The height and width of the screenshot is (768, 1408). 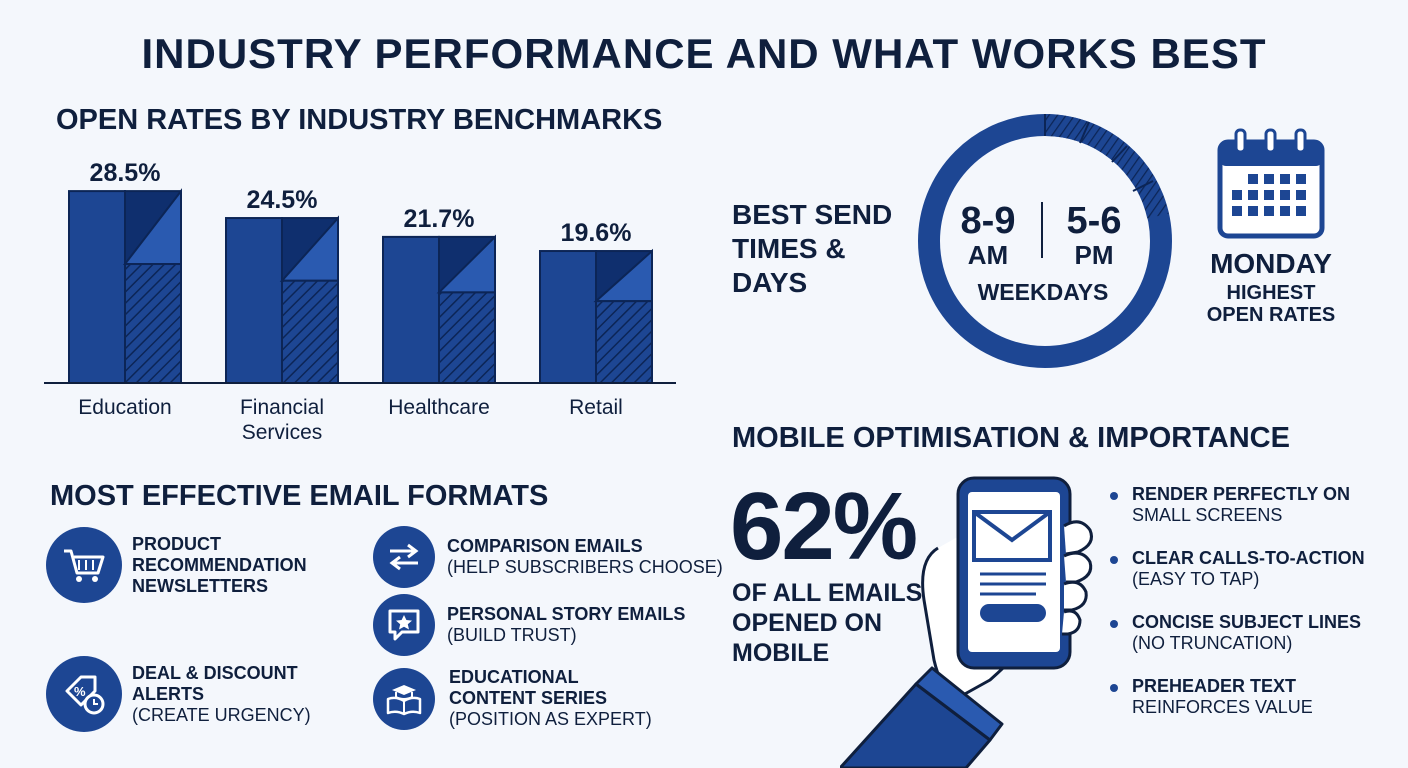 I want to click on format-subtitle: (CREATE URGENCY), so click(x=221, y=714).